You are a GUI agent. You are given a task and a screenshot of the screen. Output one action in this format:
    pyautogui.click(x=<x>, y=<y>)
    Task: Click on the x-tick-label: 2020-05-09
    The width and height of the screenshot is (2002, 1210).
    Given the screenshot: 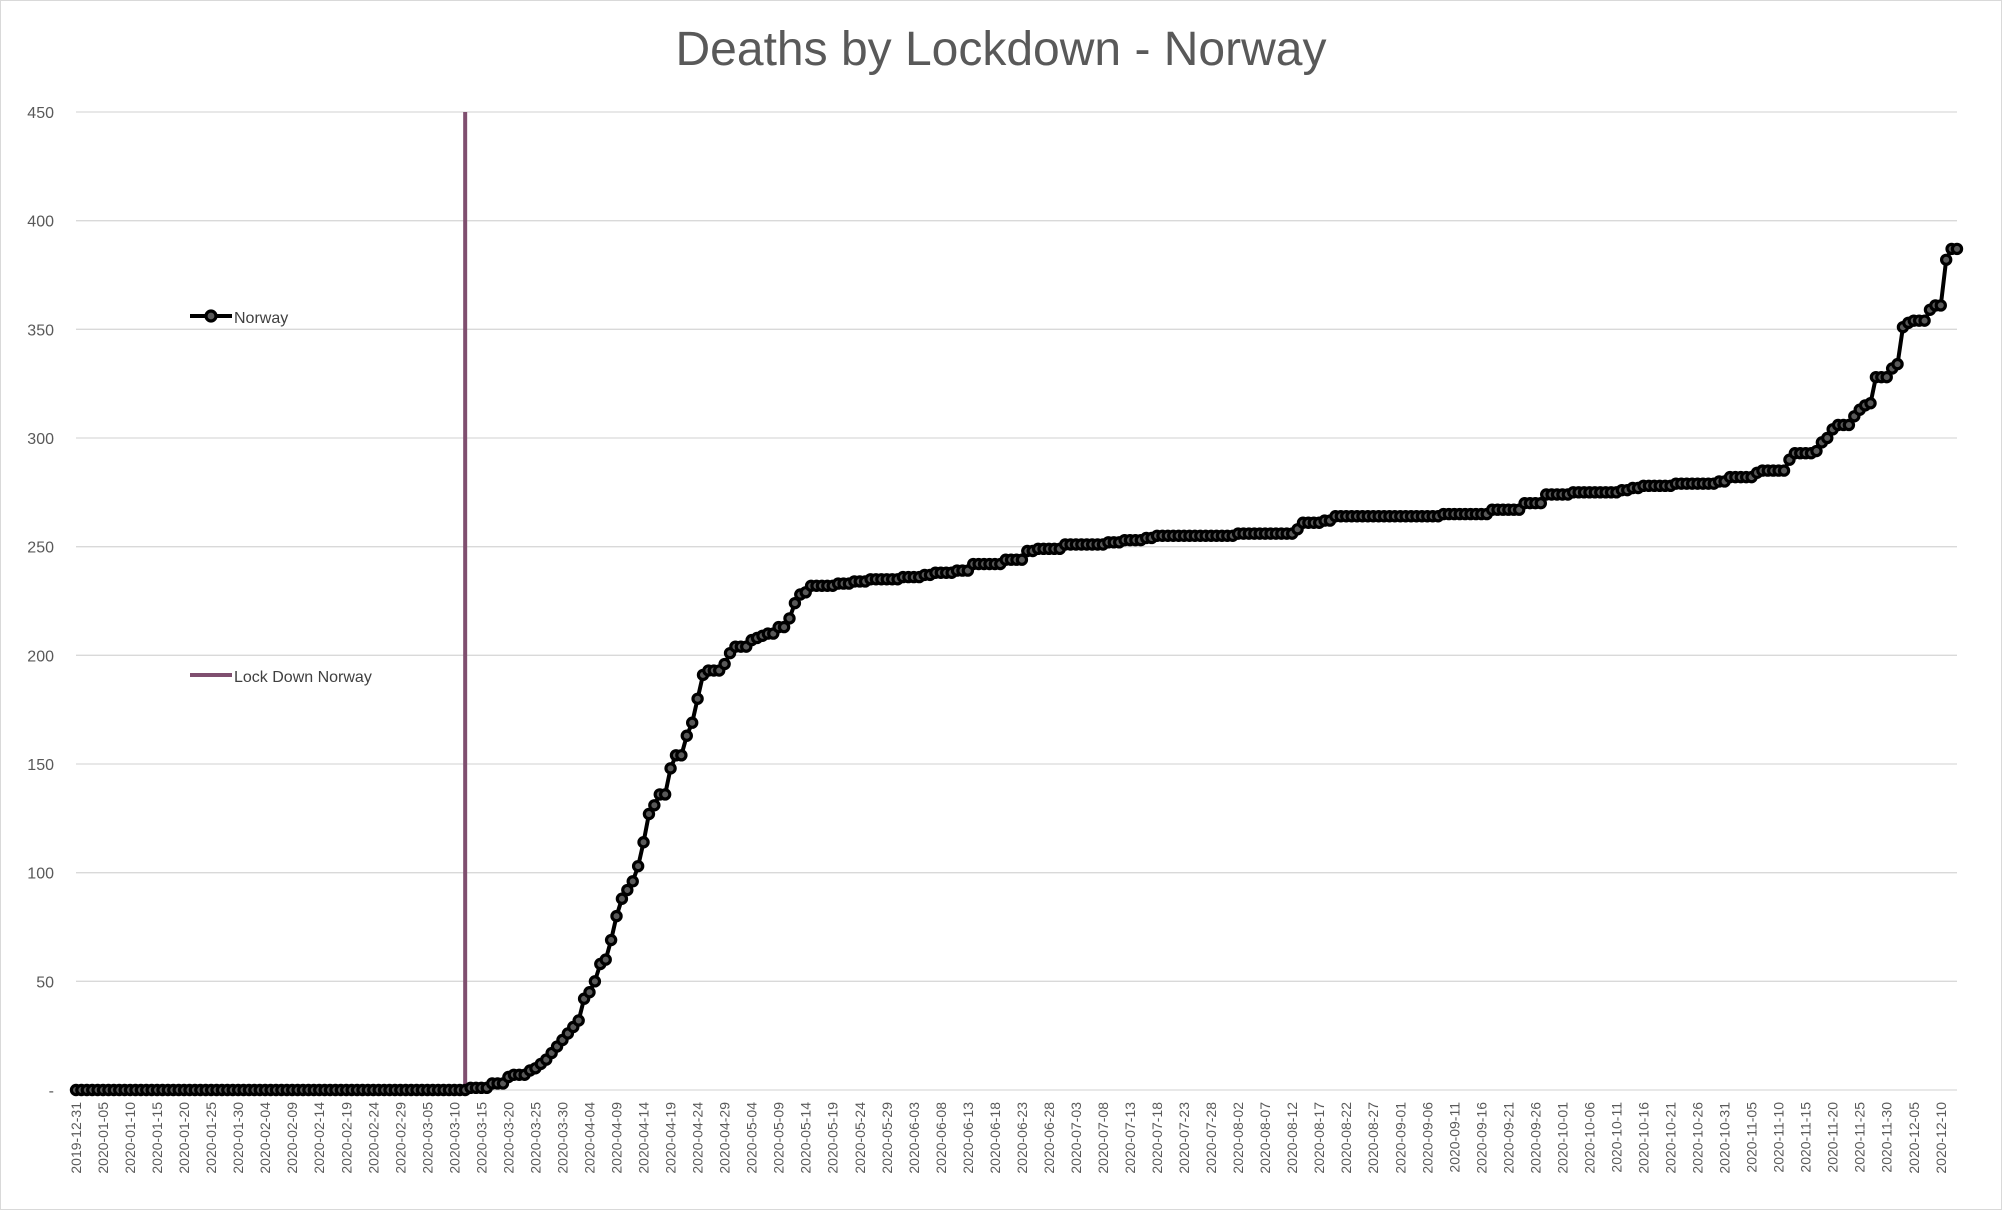 What is the action you would take?
    pyautogui.click(x=779, y=1138)
    